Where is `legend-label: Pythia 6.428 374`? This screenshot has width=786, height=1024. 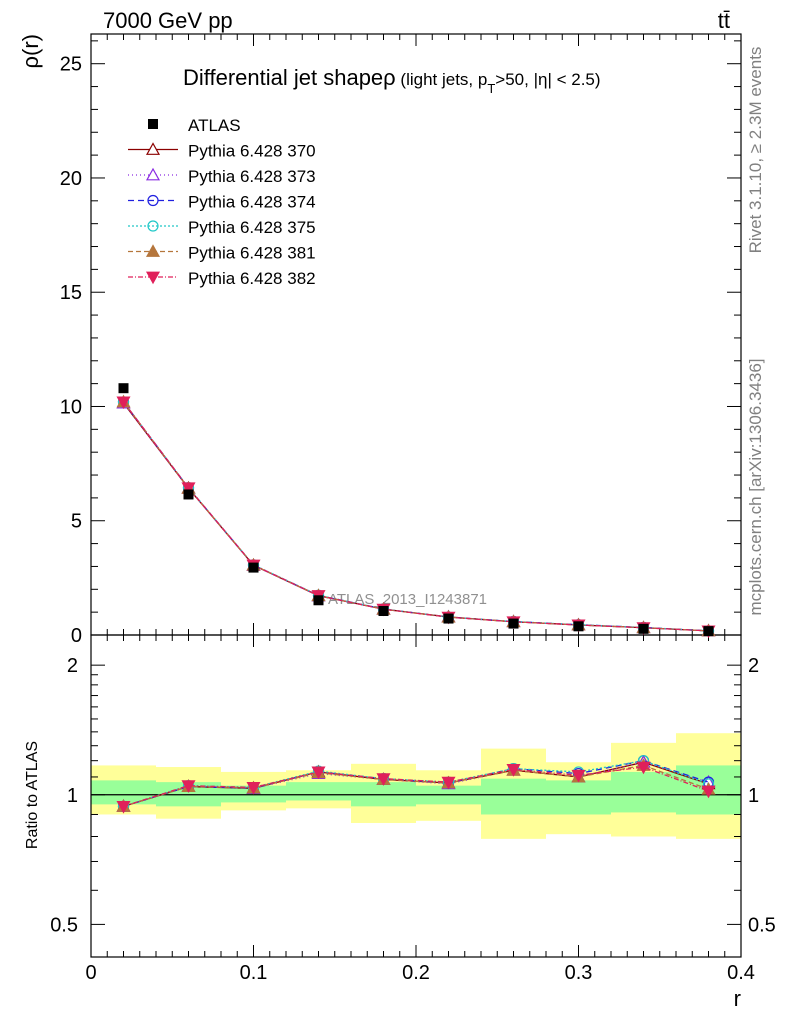 legend-label: Pythia 6.428 374 is located at coordinates (252, 202).